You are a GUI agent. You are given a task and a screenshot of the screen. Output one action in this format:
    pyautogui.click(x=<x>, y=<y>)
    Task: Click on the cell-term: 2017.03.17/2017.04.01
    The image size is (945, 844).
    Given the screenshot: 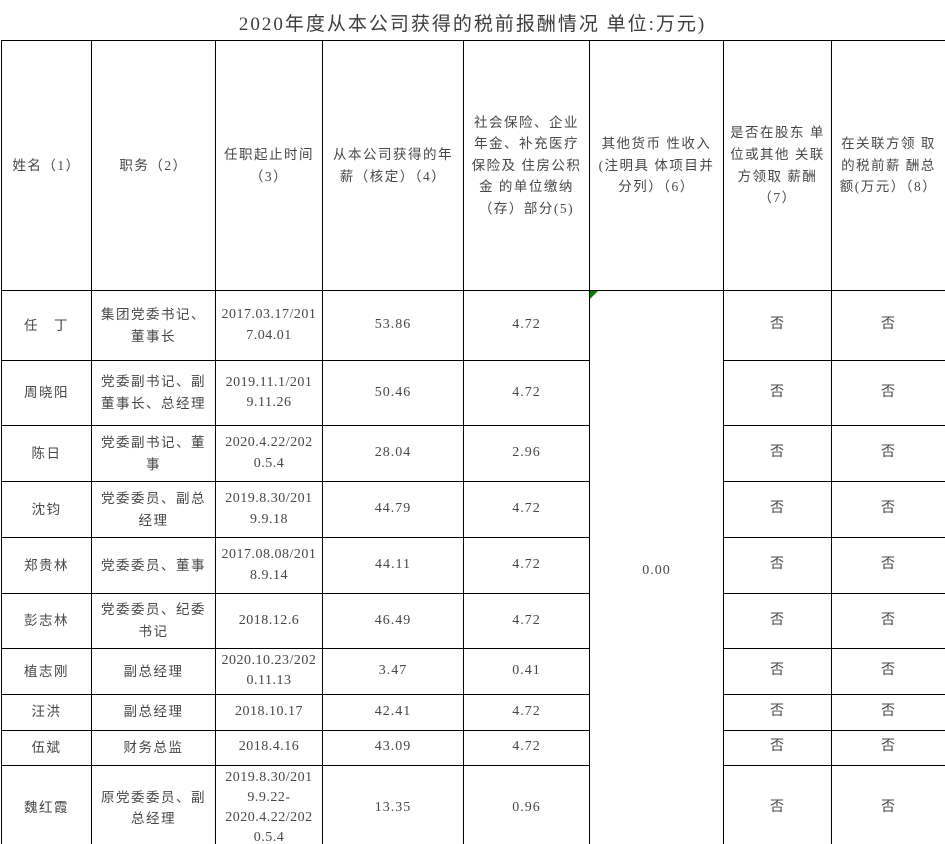 What is the action you would take?
    pyautogui.click(x=269, y=325)
    